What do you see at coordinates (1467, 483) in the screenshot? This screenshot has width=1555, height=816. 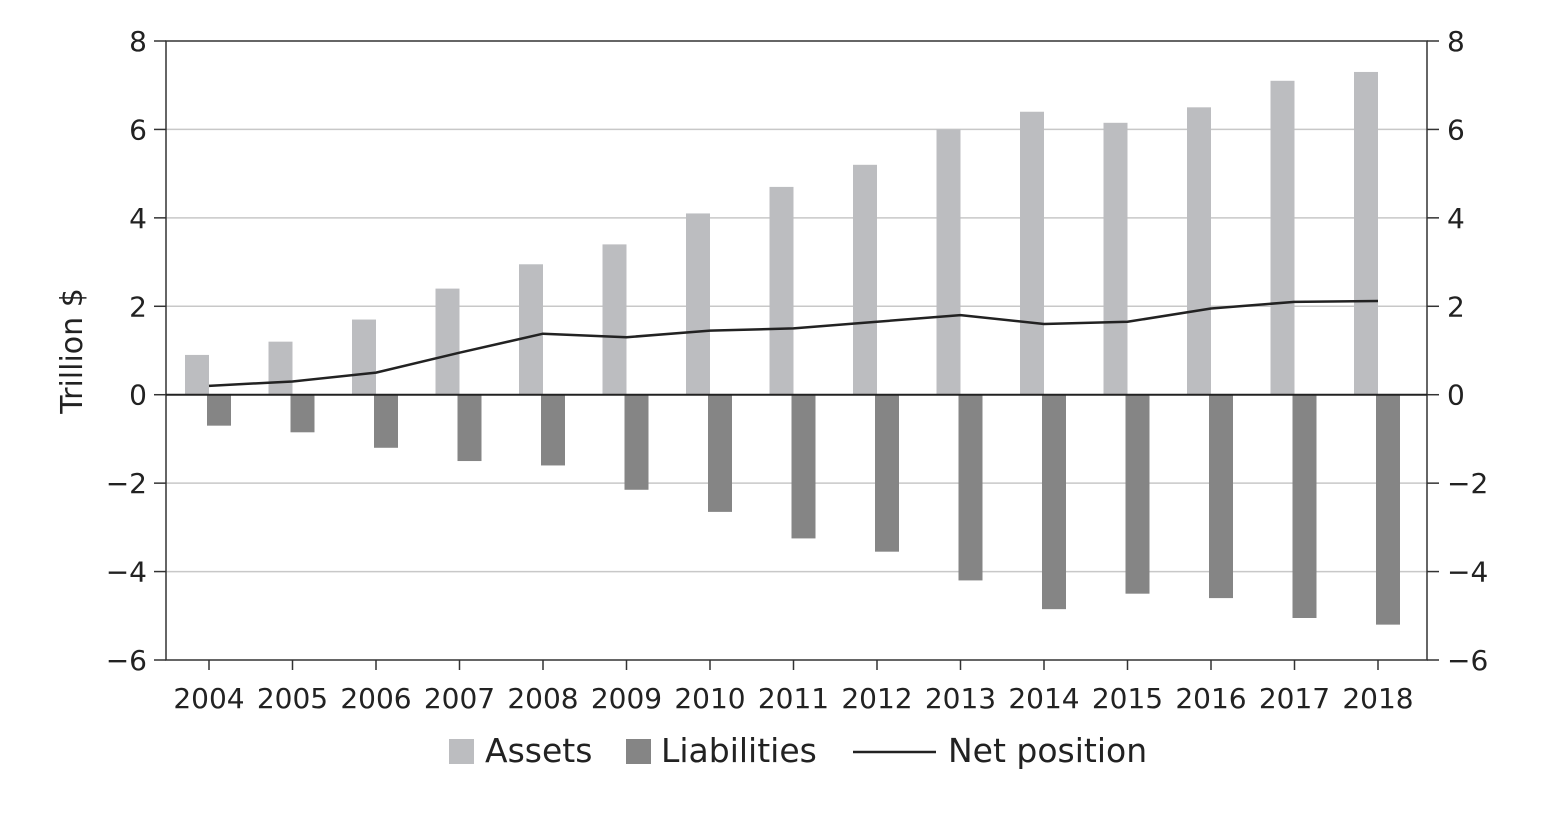 I see `right-y-tick-label: −2` at bounding box center [1467, 483].